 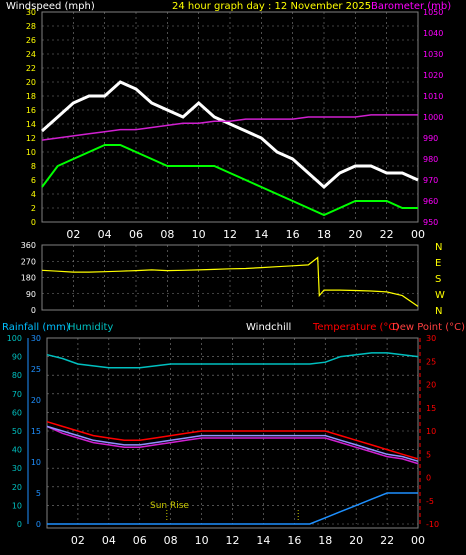 I want to click on baro-y-tick-label: 1050, so click(x=433, y=12).